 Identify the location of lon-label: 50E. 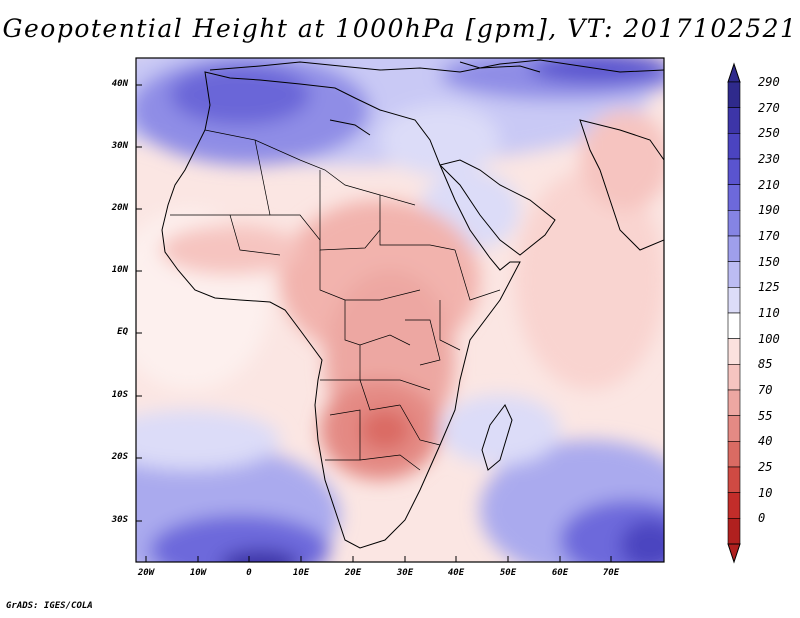
(508, 573).